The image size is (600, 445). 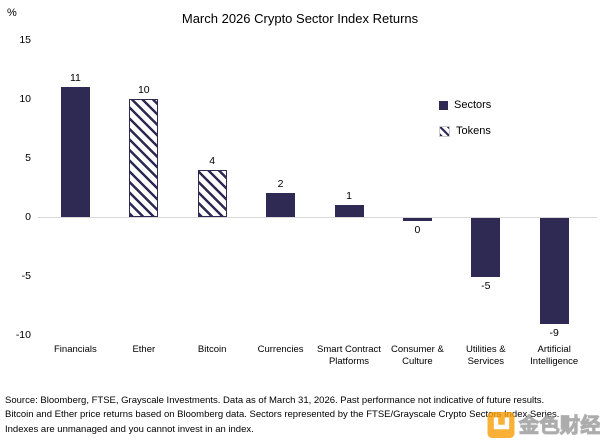 I want to click on y-axis-unit-label: %, so click(x=12, y=13).